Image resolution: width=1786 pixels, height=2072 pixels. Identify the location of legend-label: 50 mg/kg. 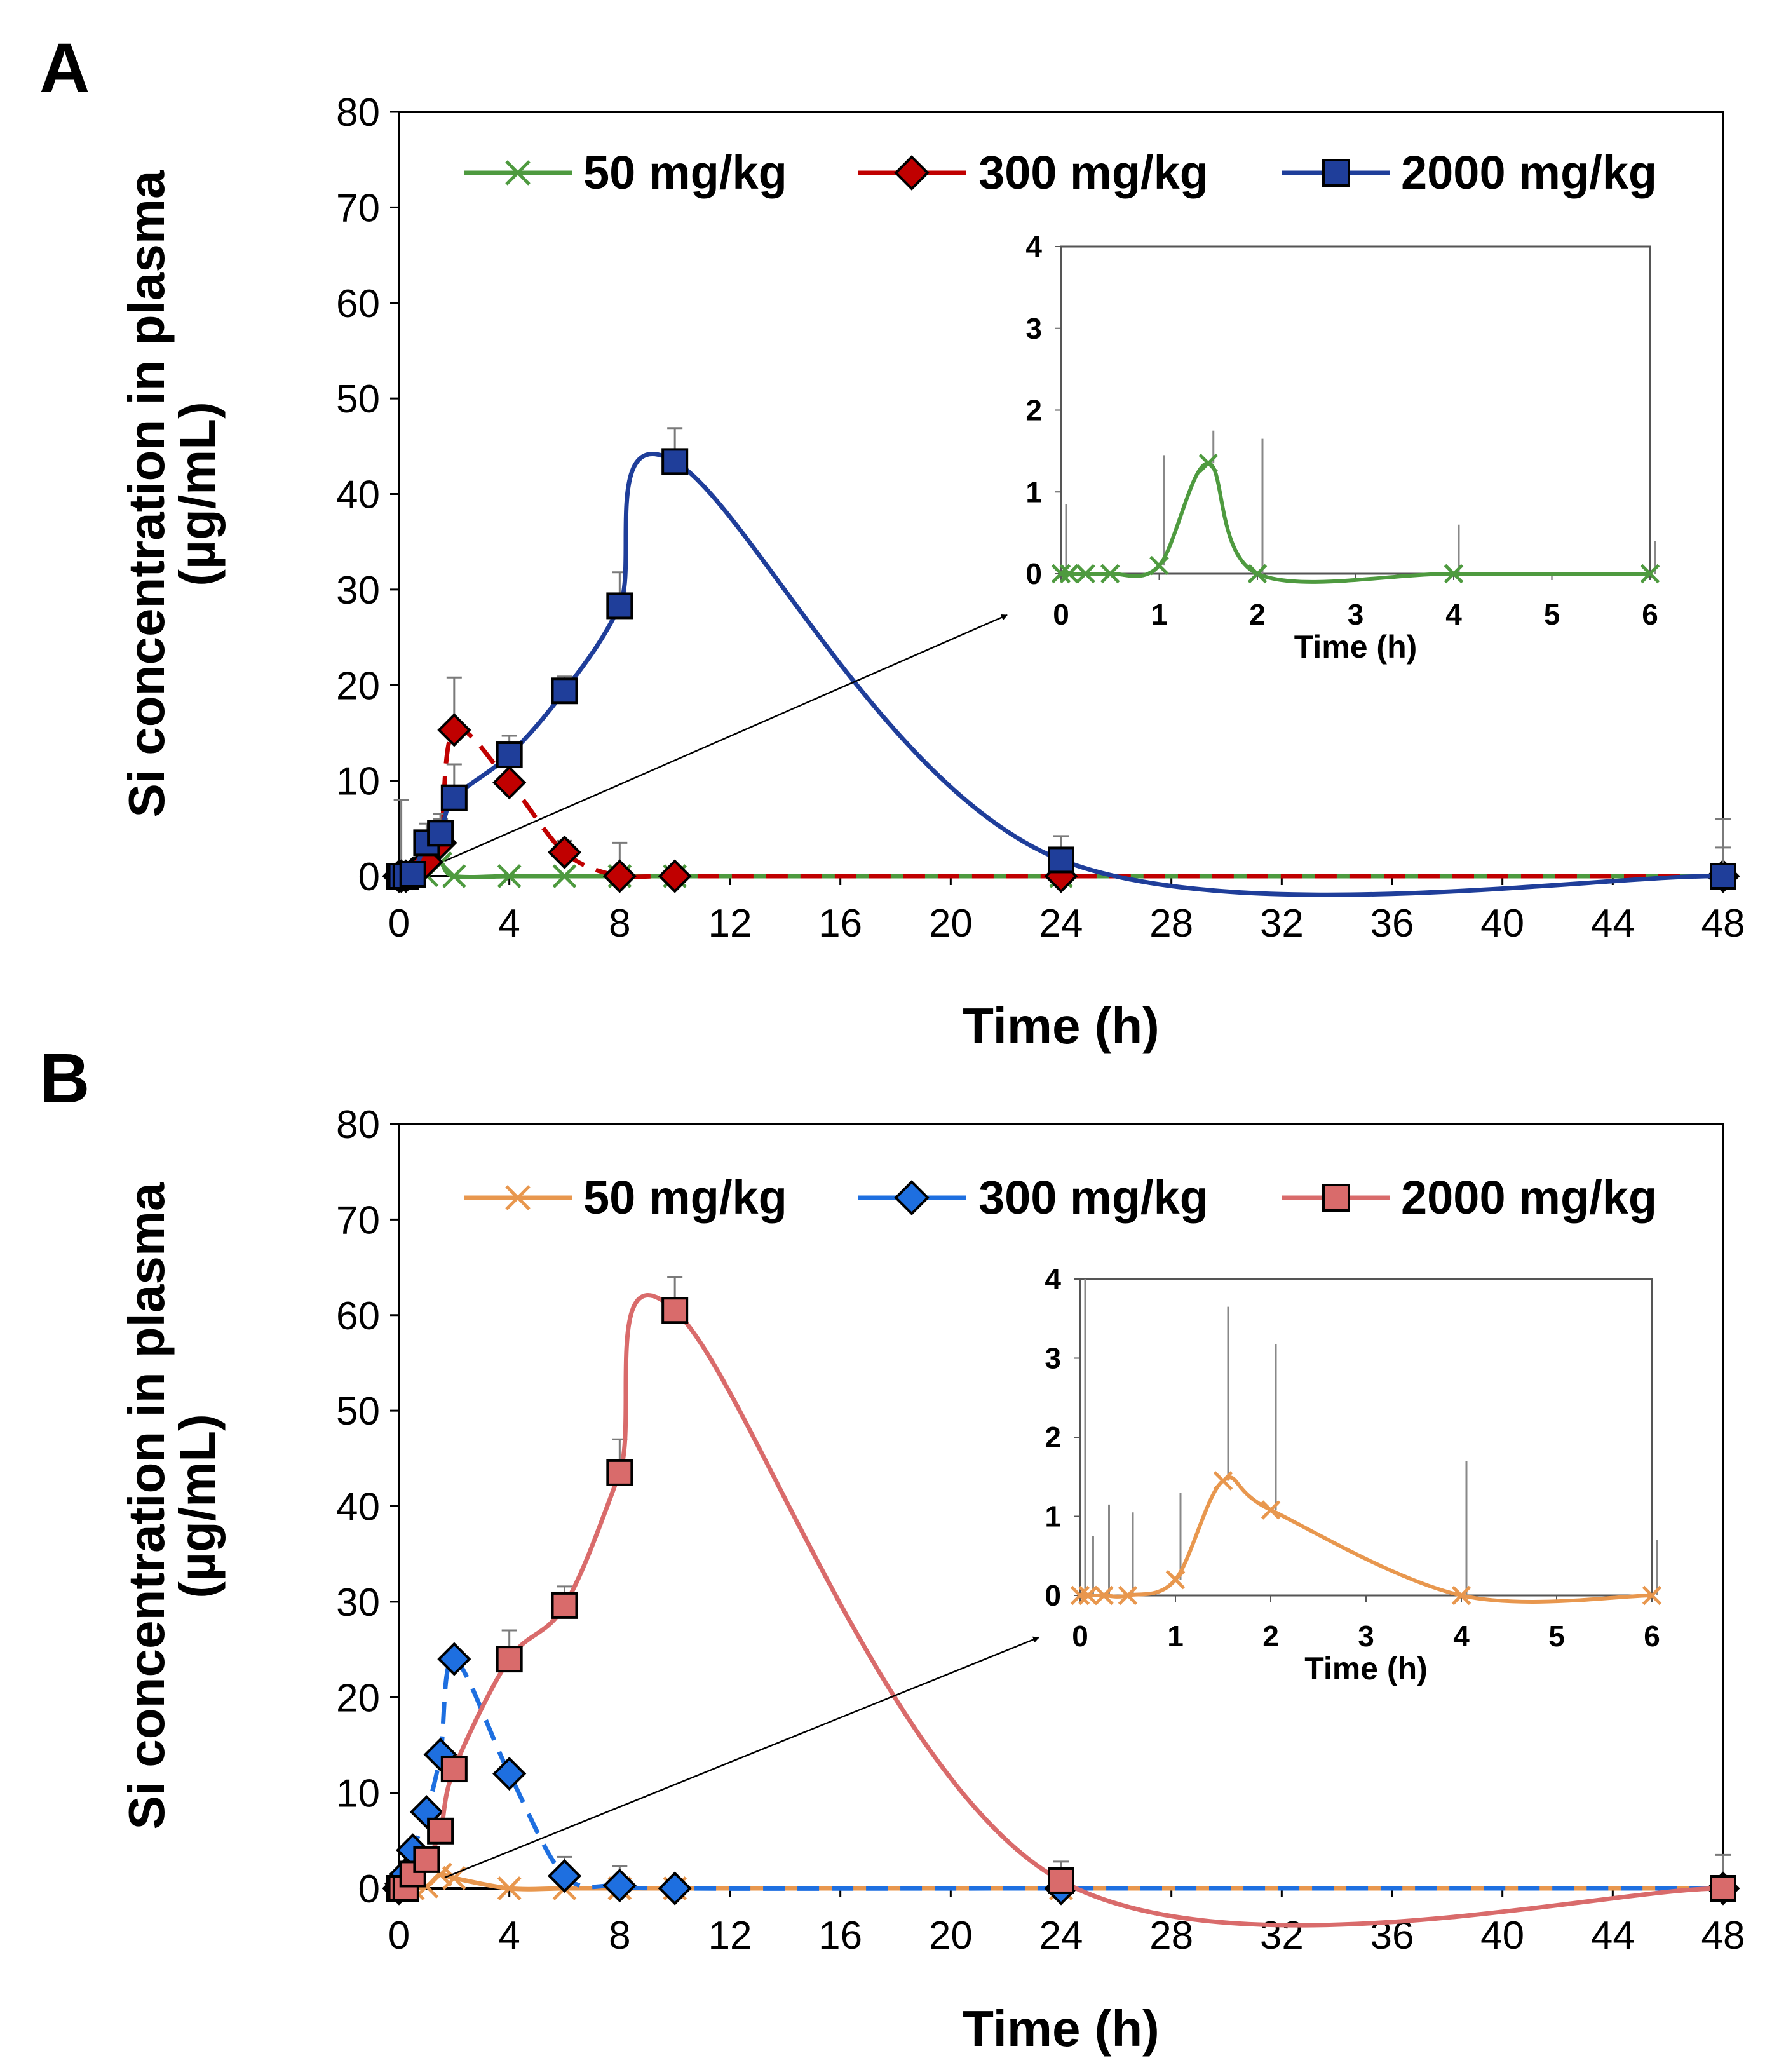
(685, 172).